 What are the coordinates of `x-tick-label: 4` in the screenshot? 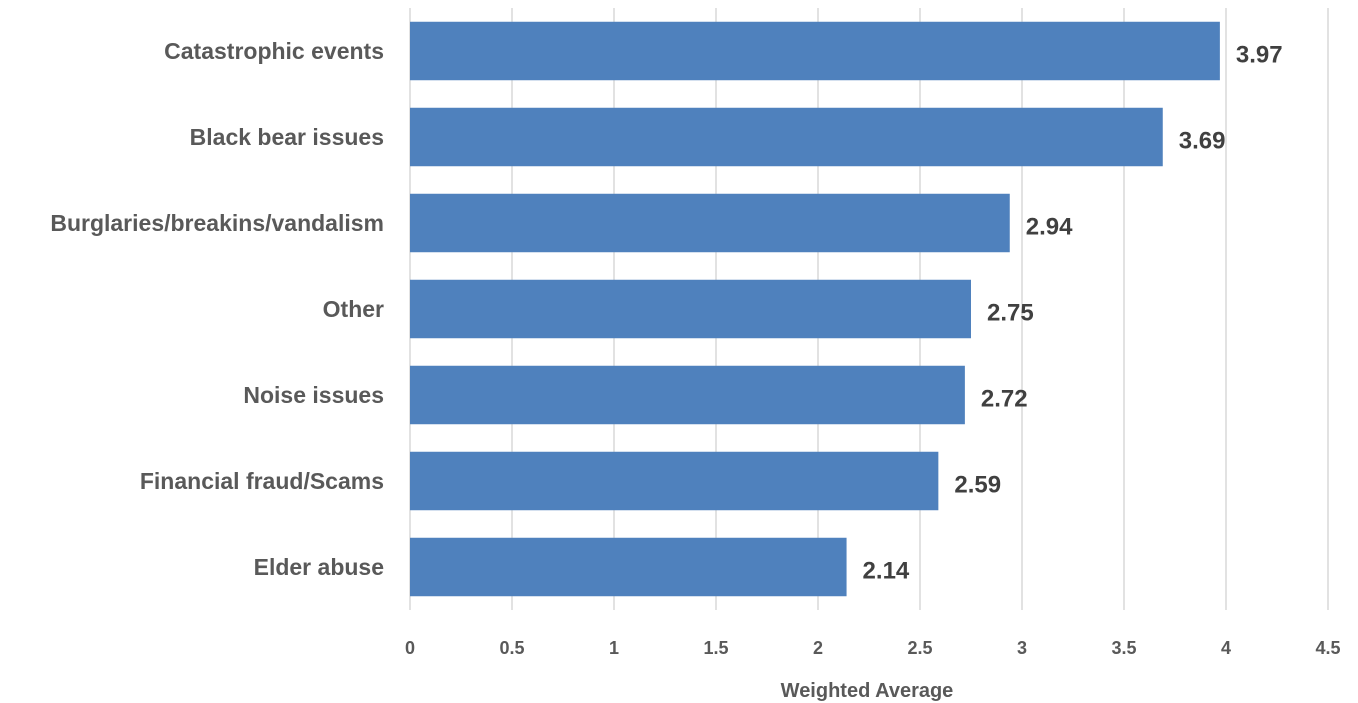 It's located at (1226, 648).